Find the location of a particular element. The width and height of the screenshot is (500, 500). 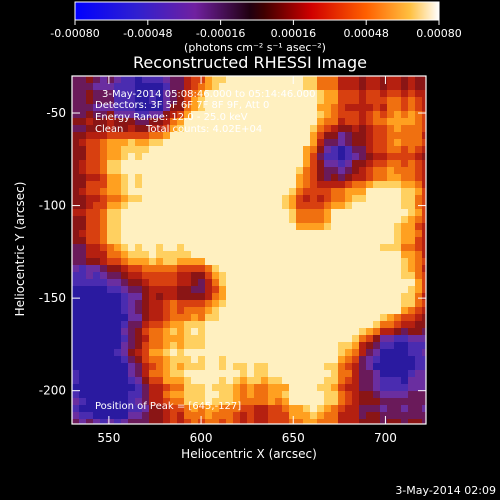

colorbar-tick-label: 0.00016 is located at coordinates (294, 33).